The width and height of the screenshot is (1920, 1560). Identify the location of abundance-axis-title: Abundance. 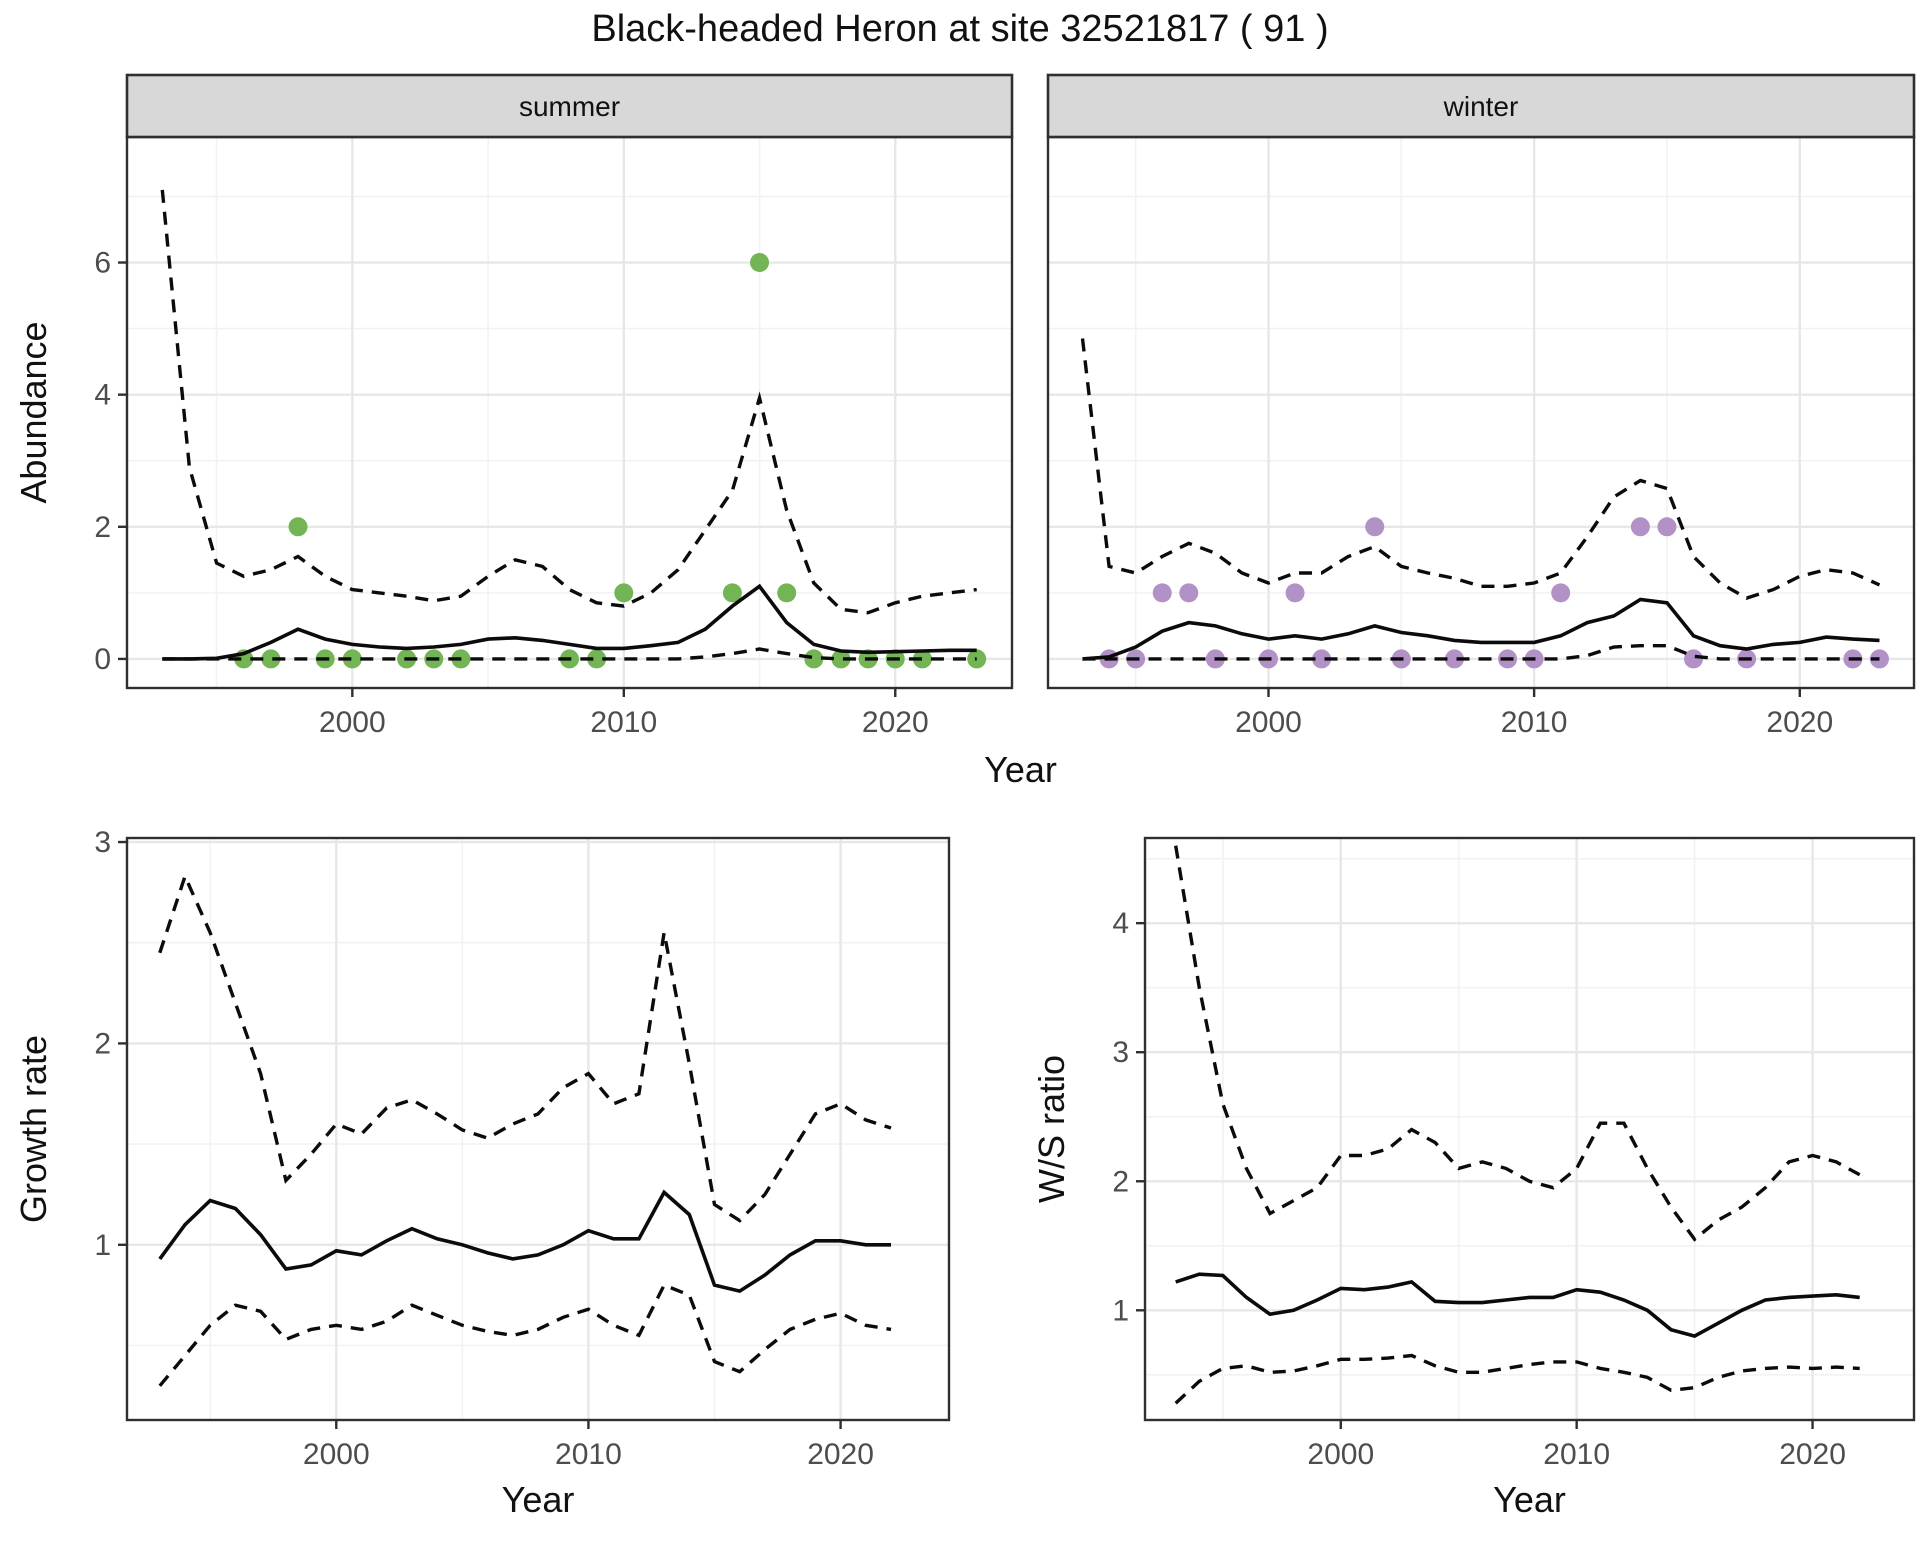
(33, 412).